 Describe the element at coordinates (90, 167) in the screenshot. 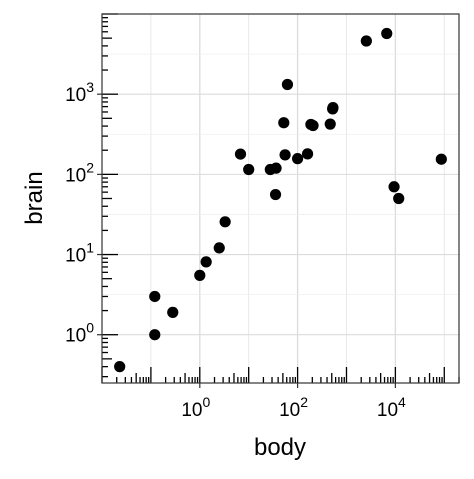

I see `y-tick-label-exponent: 2` at that location.